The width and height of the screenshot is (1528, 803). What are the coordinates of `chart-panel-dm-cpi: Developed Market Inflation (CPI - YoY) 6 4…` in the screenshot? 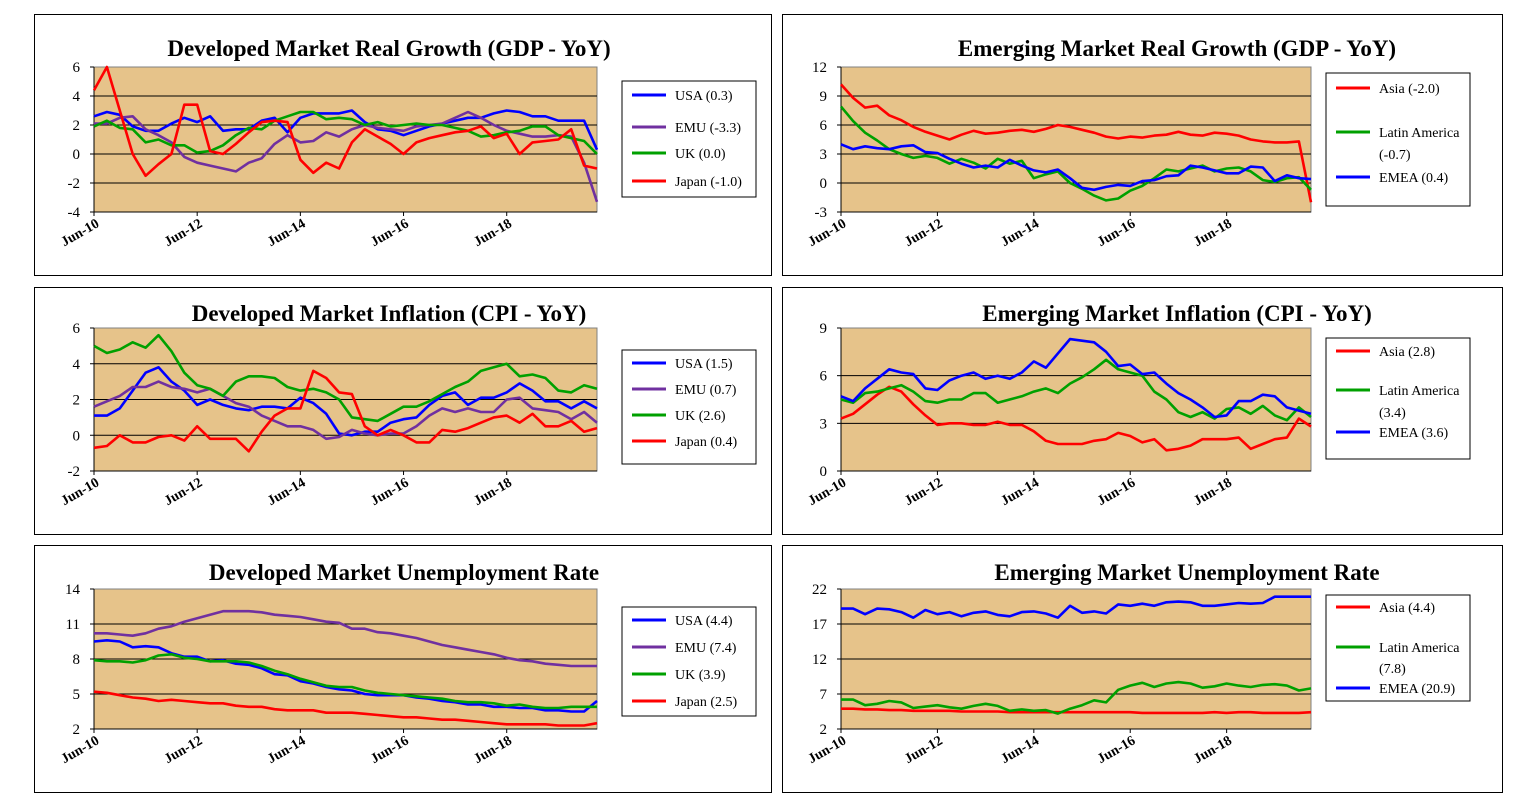 It's located at (403, 411).